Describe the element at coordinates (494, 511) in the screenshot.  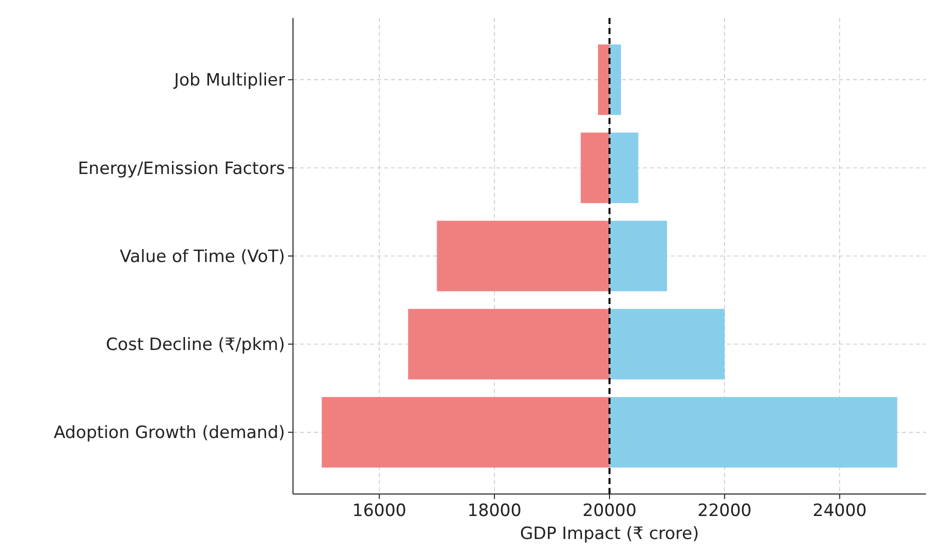
I see `x-tick-label: 18000` at that location.